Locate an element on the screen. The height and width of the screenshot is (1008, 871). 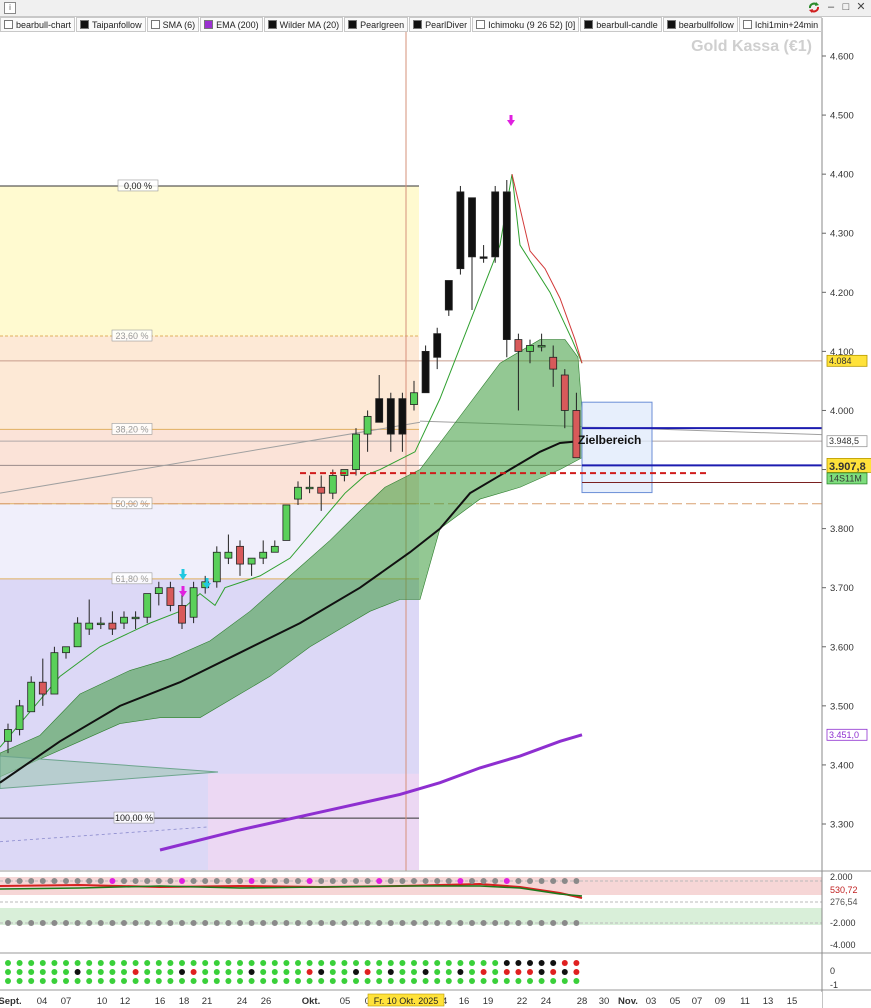
trend-line is located at coordinates (104, 834).